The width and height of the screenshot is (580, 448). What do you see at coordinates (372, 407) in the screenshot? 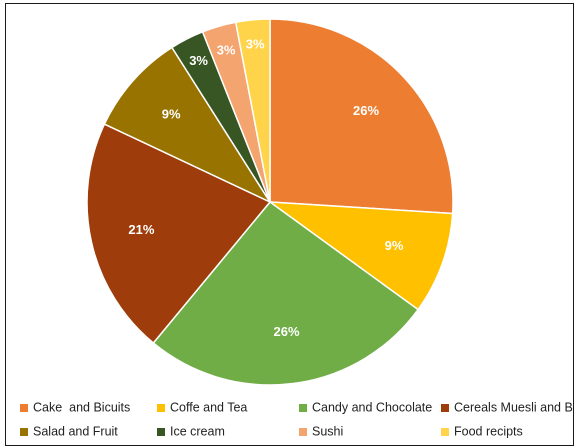
I see `legend-label-3: Candy and Chocolate` at bounding box center [372, 407].